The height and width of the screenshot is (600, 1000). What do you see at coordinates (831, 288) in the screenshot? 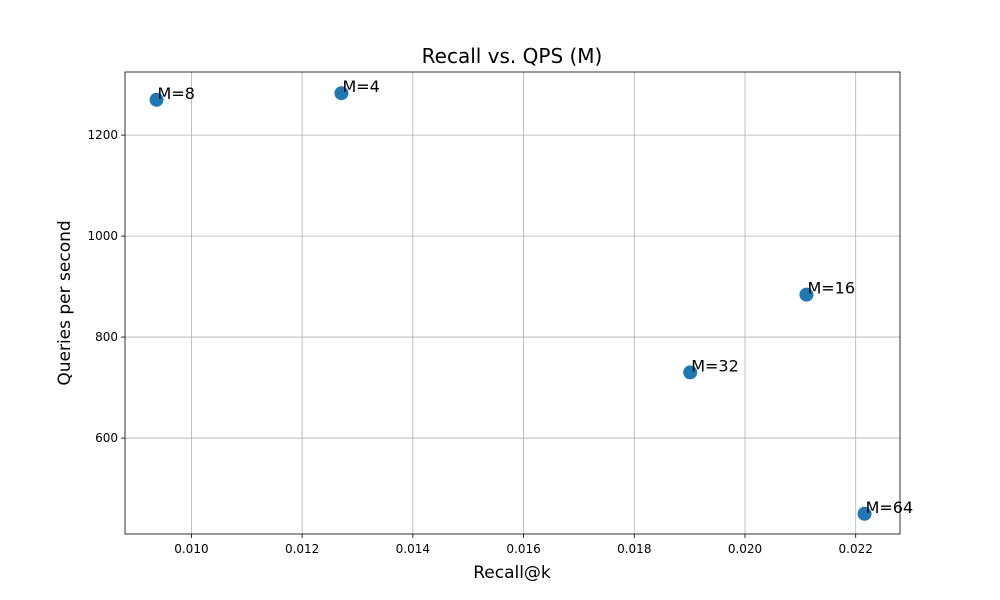
I see `data-point-label: M=16` at bounding box center [831, 288].